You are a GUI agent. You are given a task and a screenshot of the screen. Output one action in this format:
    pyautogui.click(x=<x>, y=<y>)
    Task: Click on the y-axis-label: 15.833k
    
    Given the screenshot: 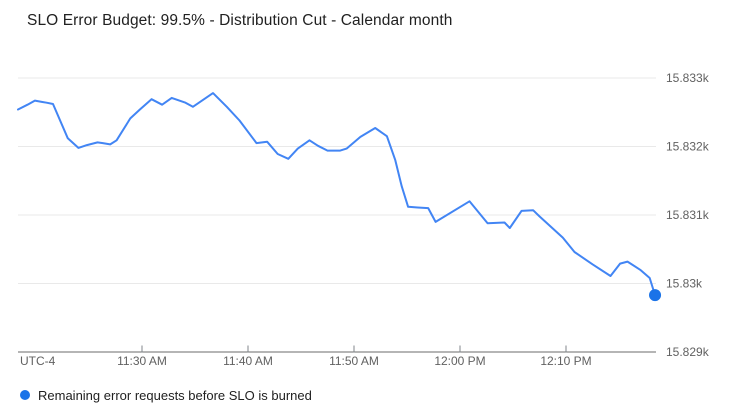 What is the action you would take?
    pyautogui.click(x=688, y=78)
    